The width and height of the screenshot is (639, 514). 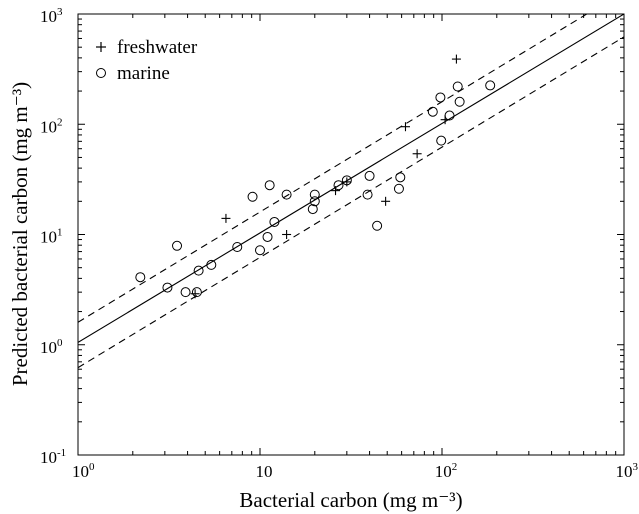 I want to click on y-tick-label: 10², so click(x=51, y=126).